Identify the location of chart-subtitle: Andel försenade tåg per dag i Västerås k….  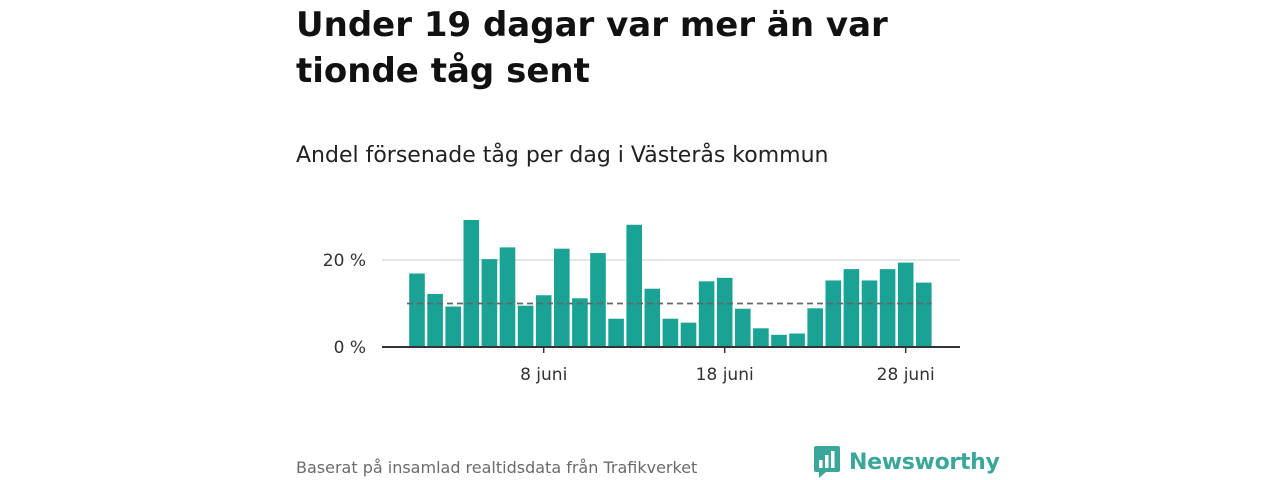
(562, 155).